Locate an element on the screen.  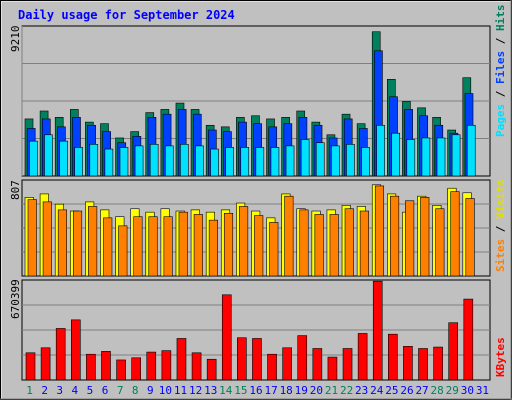
legend-sep-1: / is located at coordinates (500, 94).